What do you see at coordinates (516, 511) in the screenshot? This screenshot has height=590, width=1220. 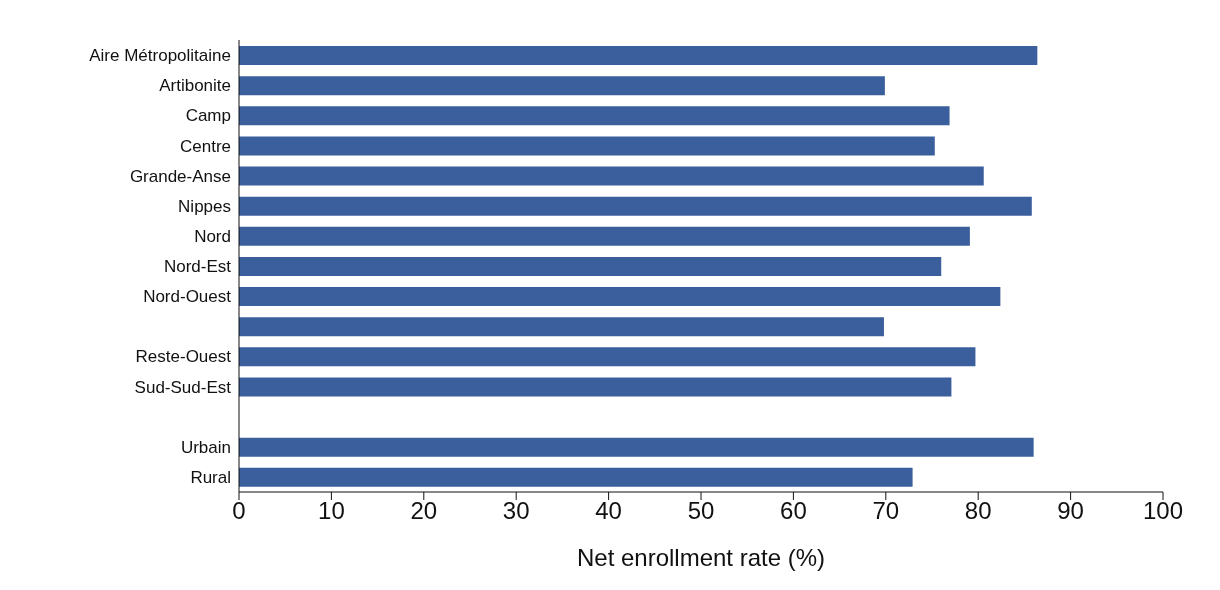 I see `x-tick-label: 30` at bounding box center [516, 511].